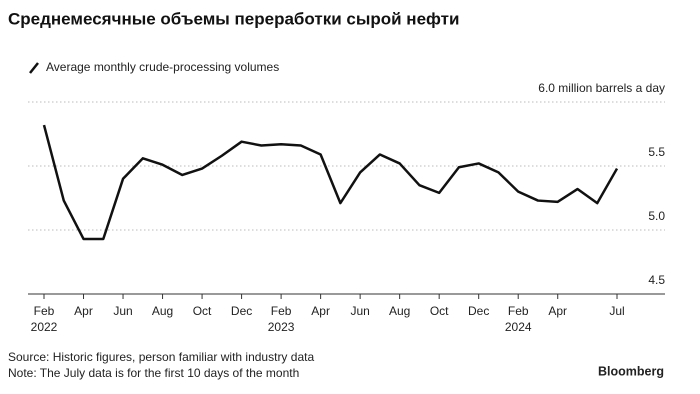 The height and width of the screenshot is (394, 700). I want to click on legend-label: Average monthly crude-processing volumes, so click(162, 67).